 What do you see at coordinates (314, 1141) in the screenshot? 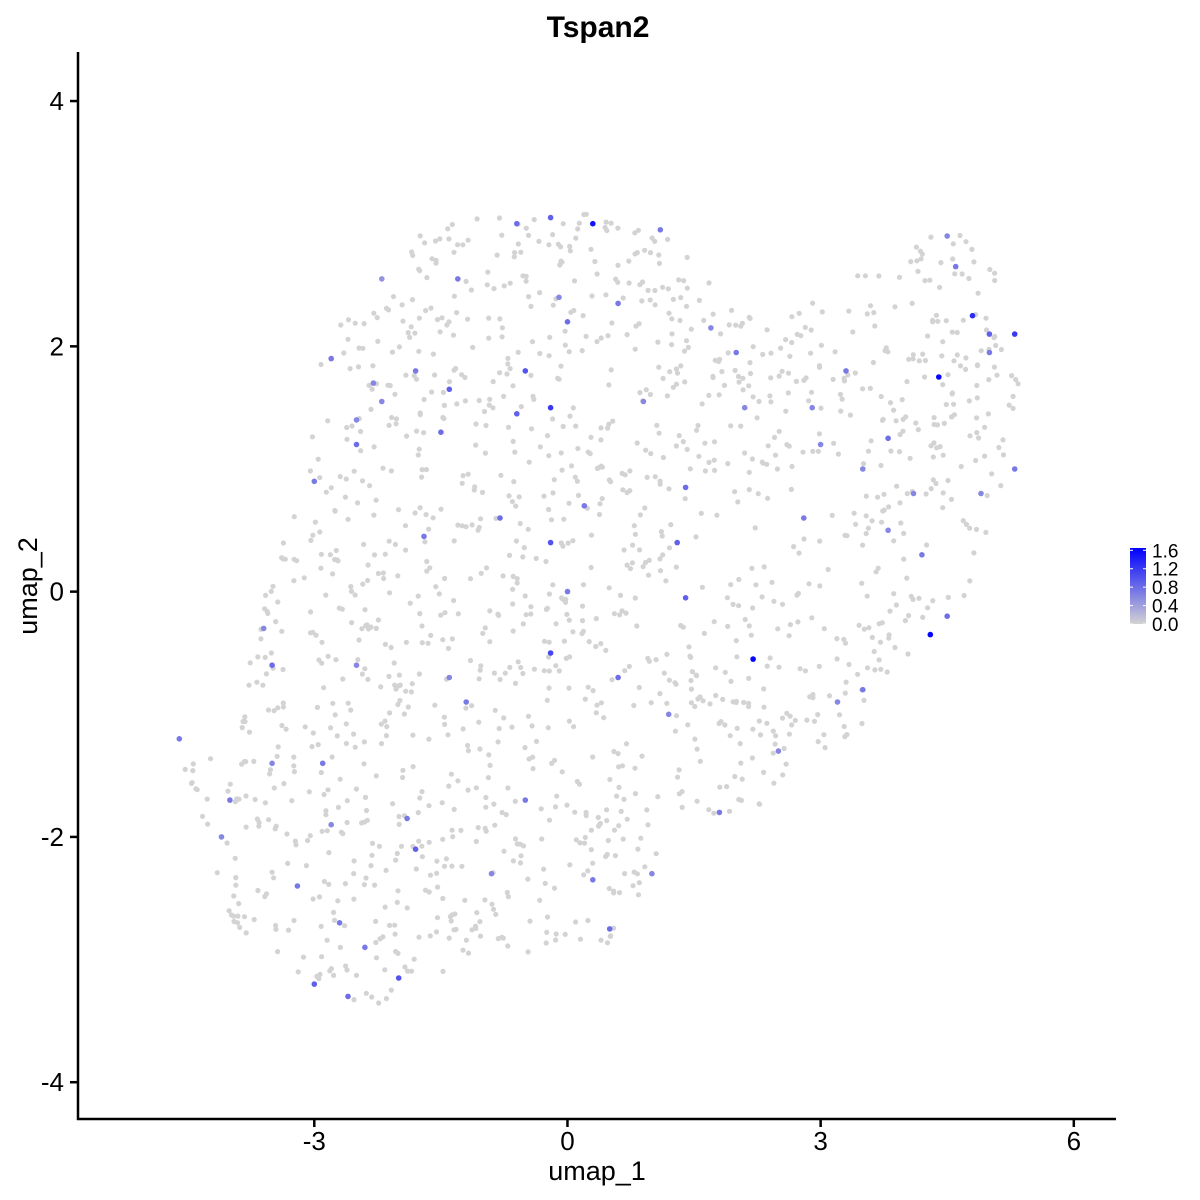
I see `x-tick-label: -3` at bounding box center [314, 1141].